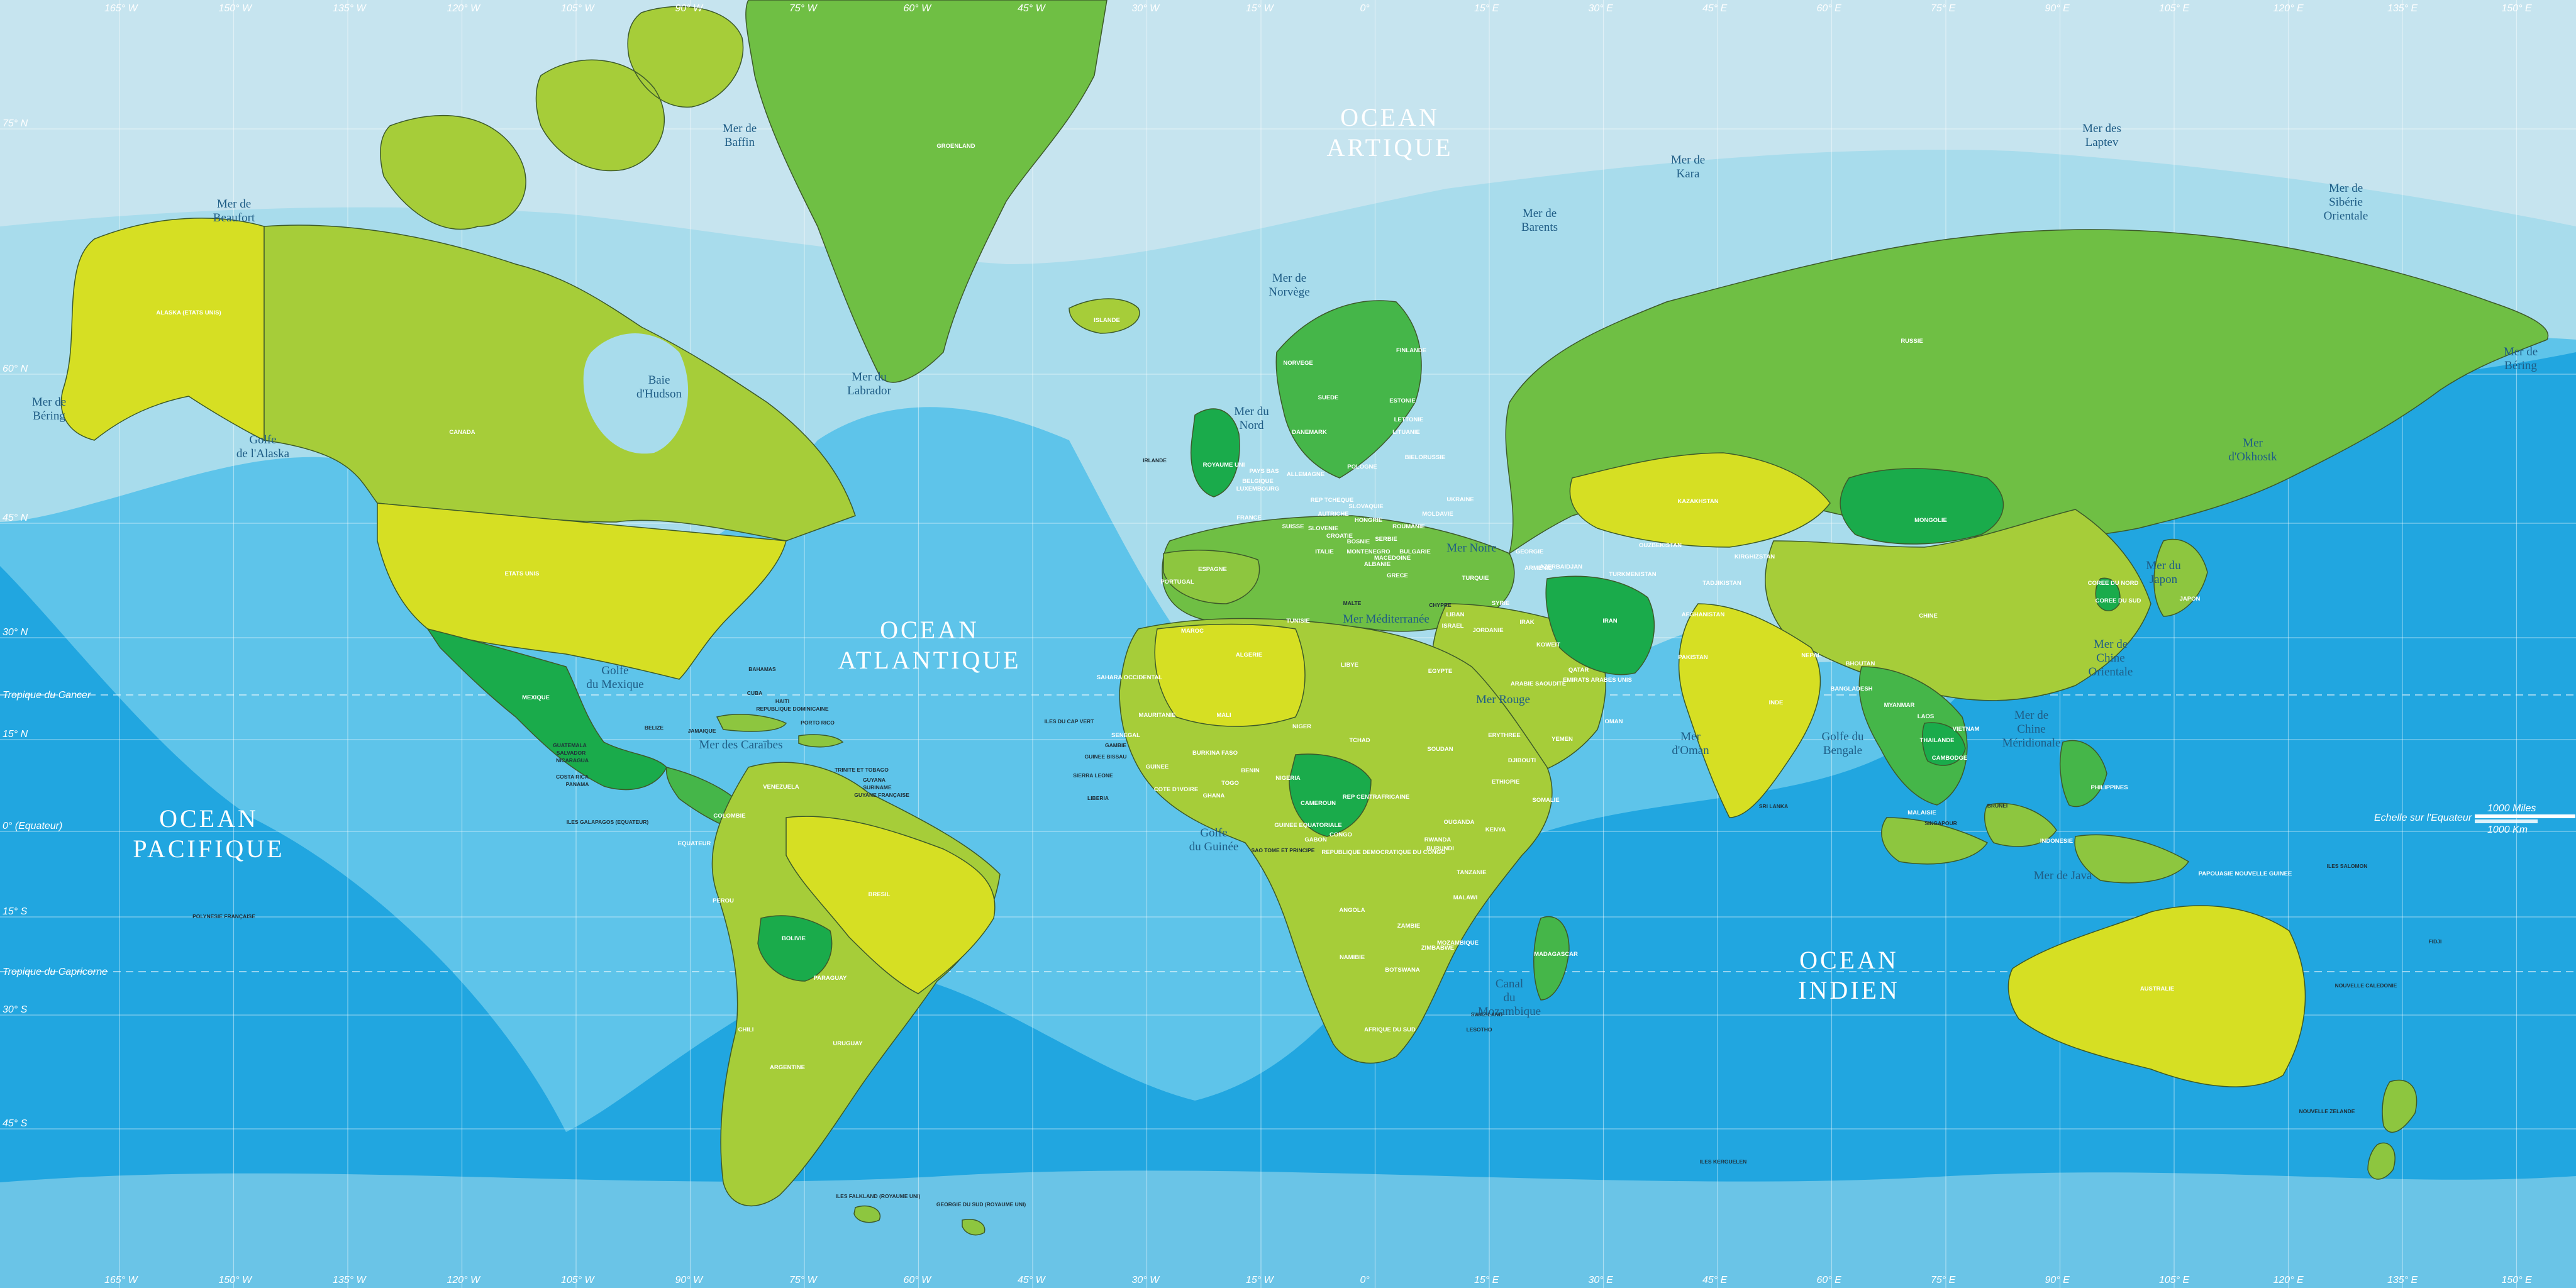 The height and width of the screenshot is (1288, 2576). Describe the element at coordinates (1365, 1280) in the screenshot. I see `longitude-label-bottom: 0°` at that location.